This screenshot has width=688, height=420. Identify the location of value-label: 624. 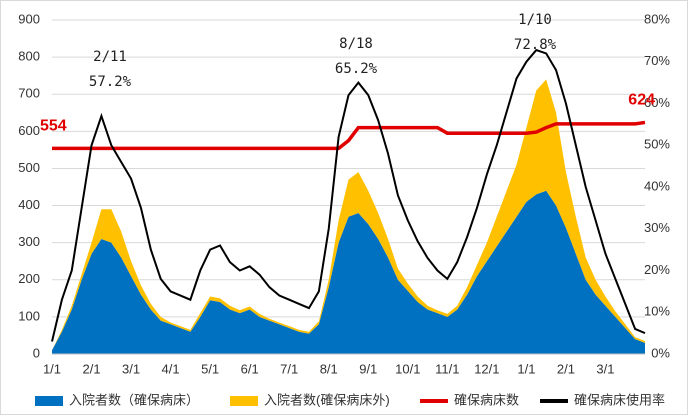
(641, 100).